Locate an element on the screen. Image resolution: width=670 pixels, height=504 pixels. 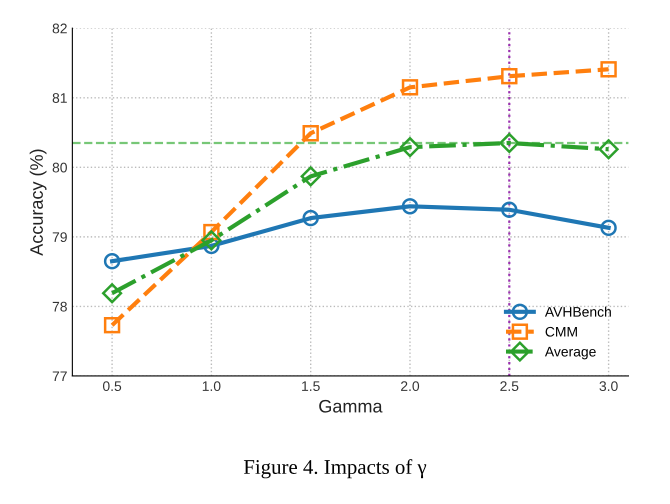
y-tick-label: 78 is located at coordinates (59, 307).